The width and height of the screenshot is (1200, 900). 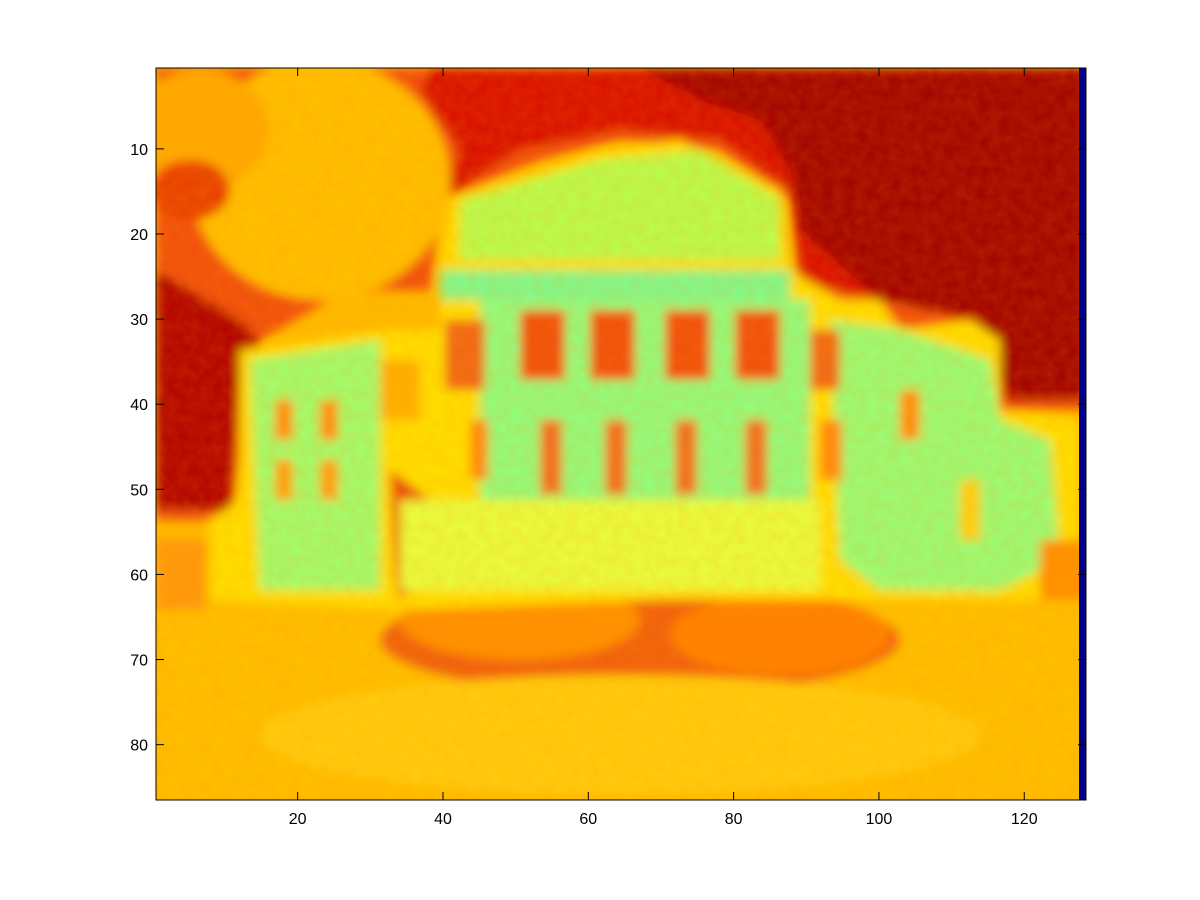 What do you see at coordinates (139, 150) in the screenshot?
I see `y-tick-label: 10` at bounding box center [139, 150].